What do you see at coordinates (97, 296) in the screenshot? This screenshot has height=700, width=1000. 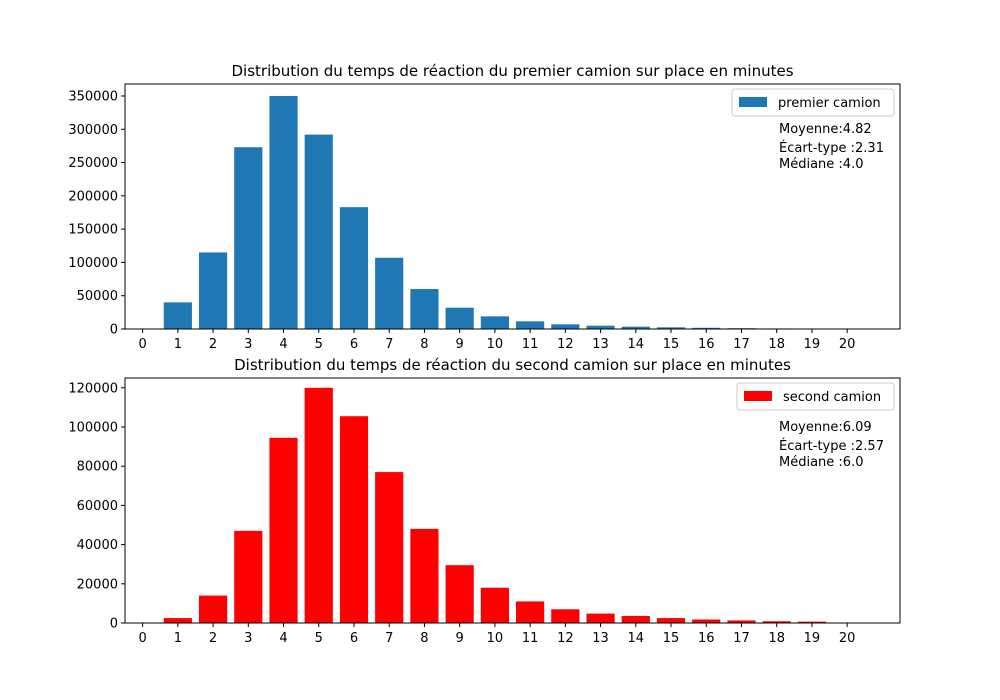 I see `y-tick-label: 50000` at bounding box center [97, 296].